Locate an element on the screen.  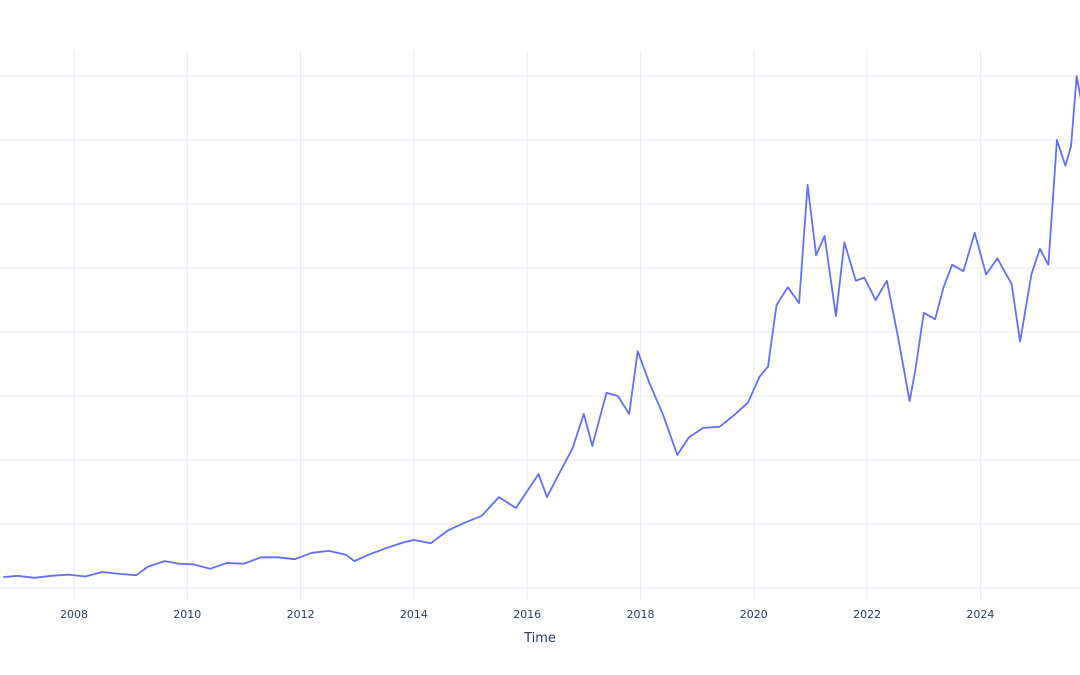
x-tick-labels: 2008 2010 2012 2014 2016 2018 2020 2022 2024 is located at coordinates (527, 614).